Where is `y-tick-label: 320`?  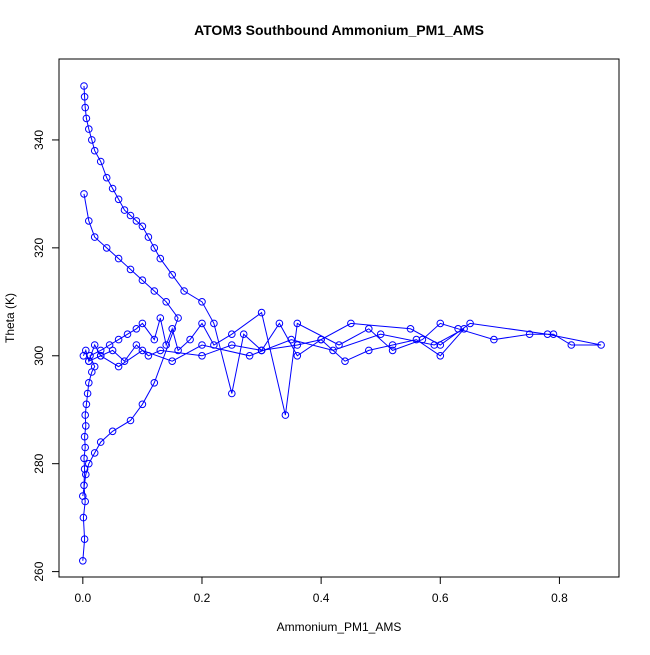
y-tick-label: 320 is located at coordinates (39, 248).